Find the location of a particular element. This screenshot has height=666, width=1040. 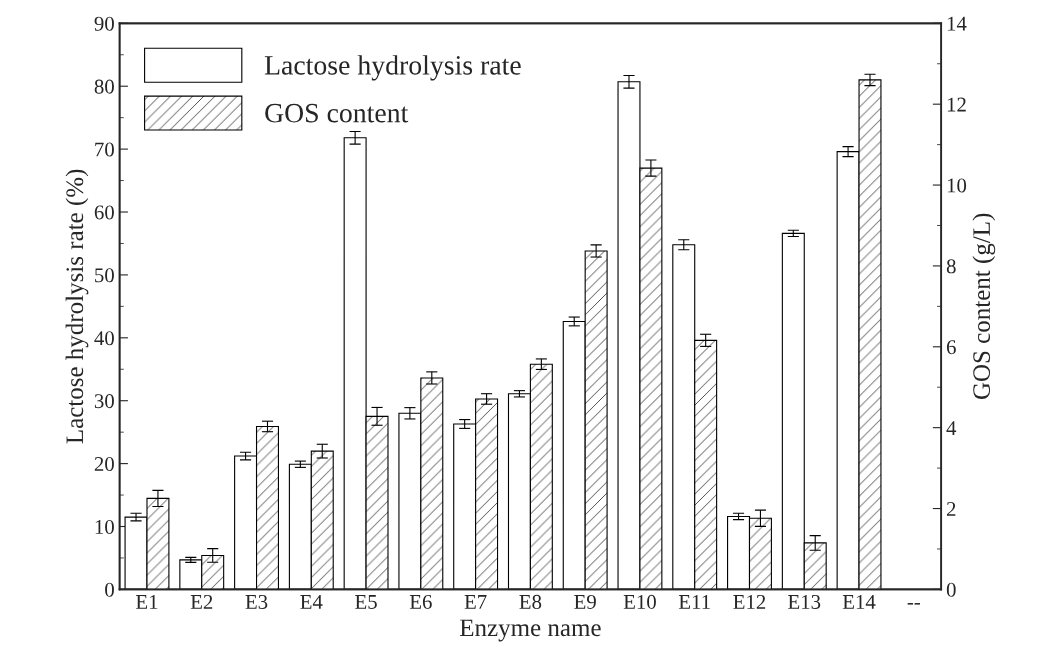

y-tick-label: 20 is located at coordinates (104, 464).